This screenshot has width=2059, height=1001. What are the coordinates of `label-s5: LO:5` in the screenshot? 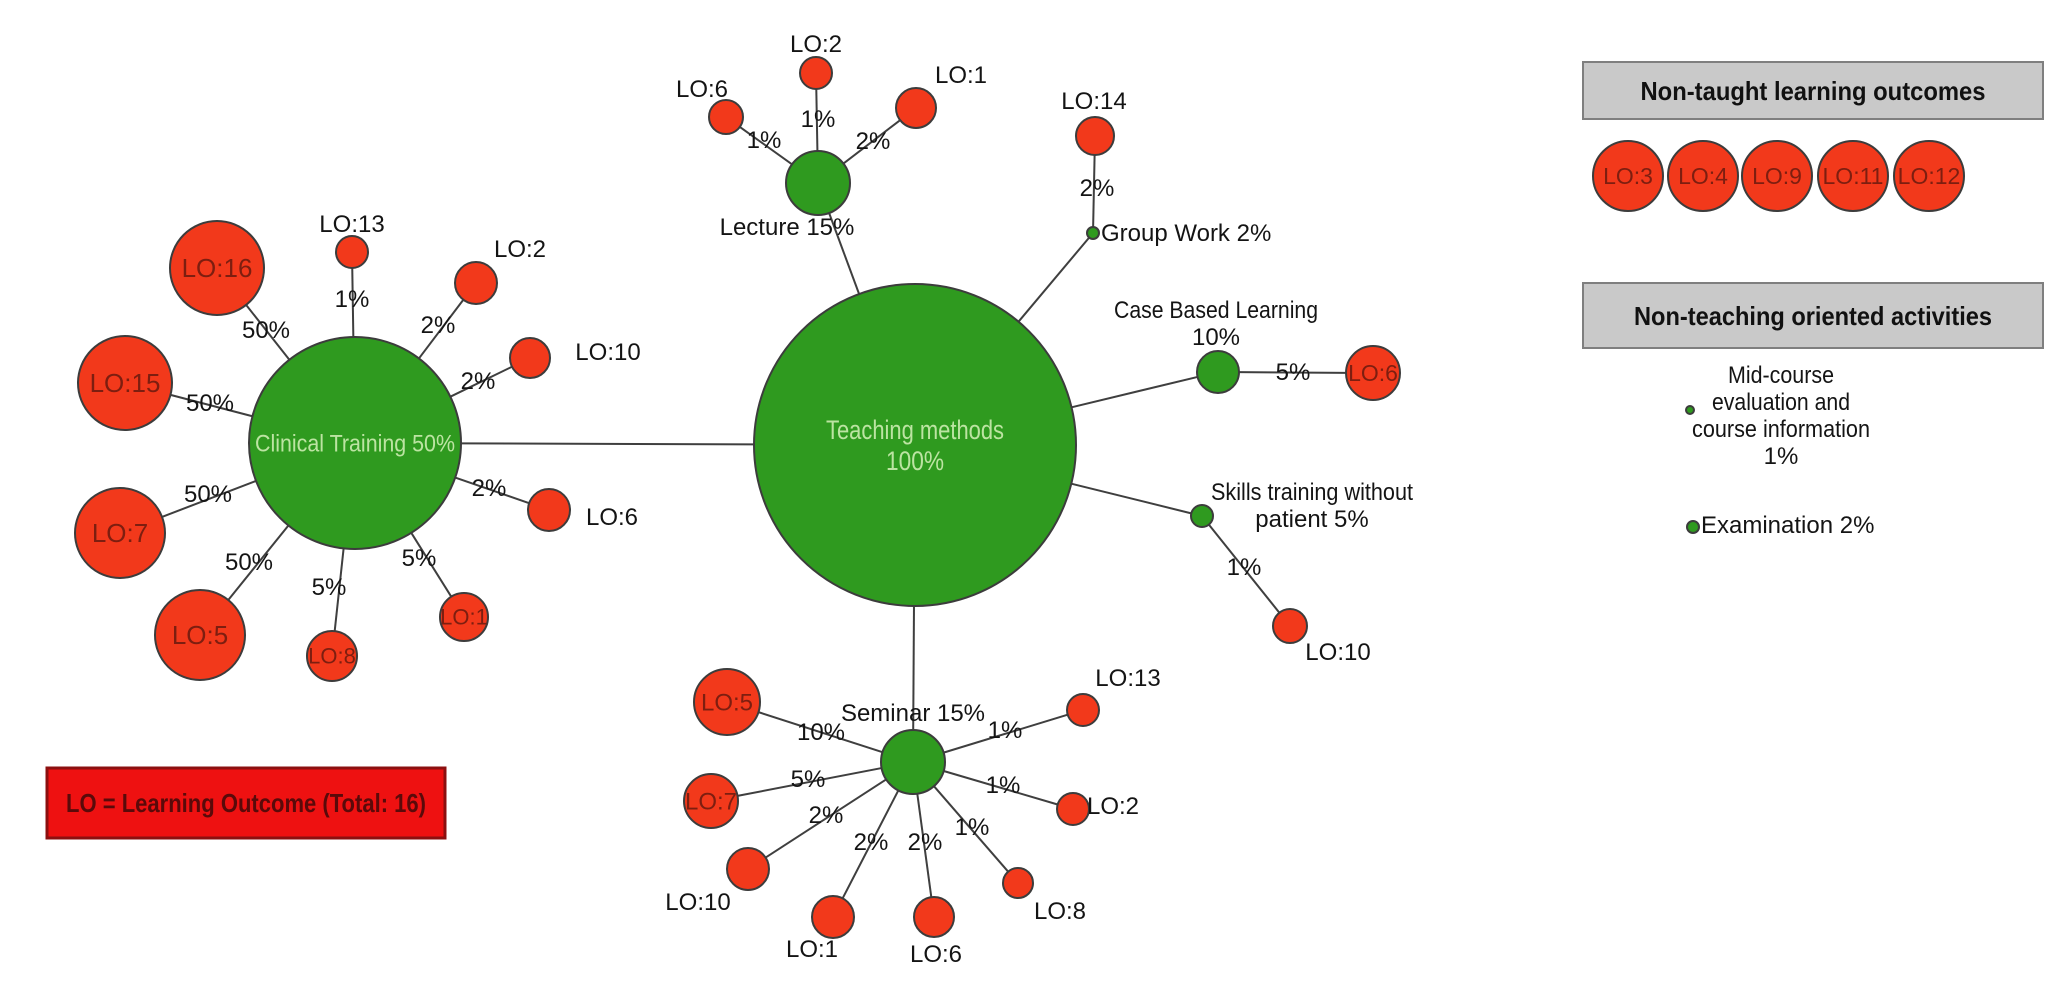 It's located at (727, 702).